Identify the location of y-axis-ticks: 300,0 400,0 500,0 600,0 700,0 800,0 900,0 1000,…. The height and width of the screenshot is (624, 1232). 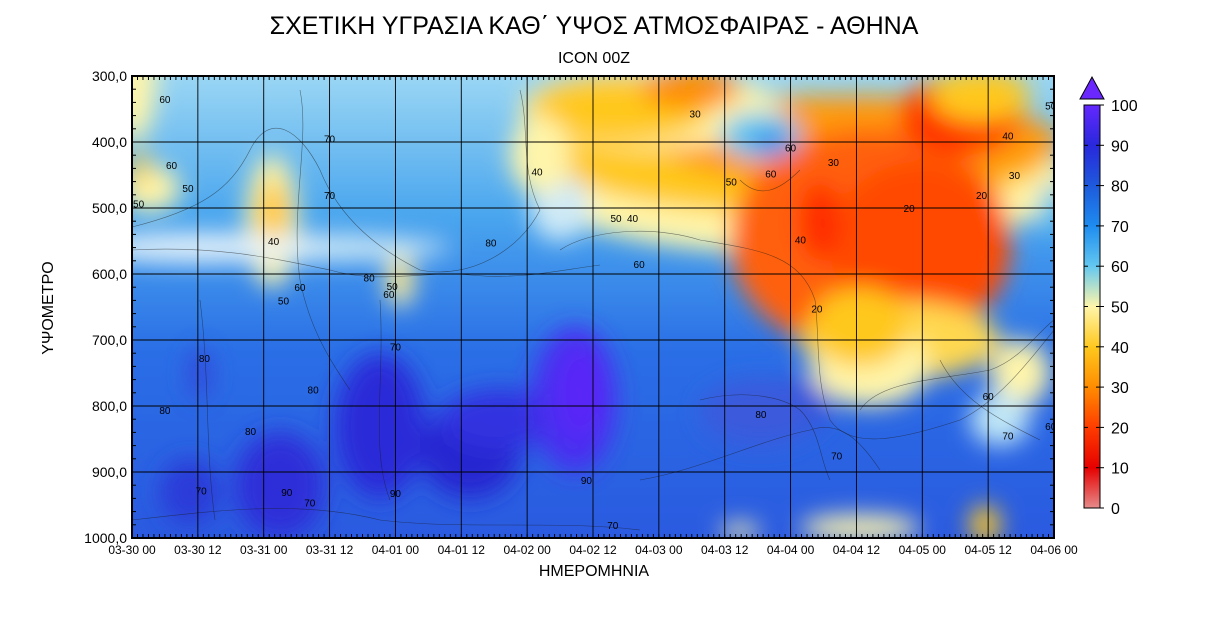
(105, 307).